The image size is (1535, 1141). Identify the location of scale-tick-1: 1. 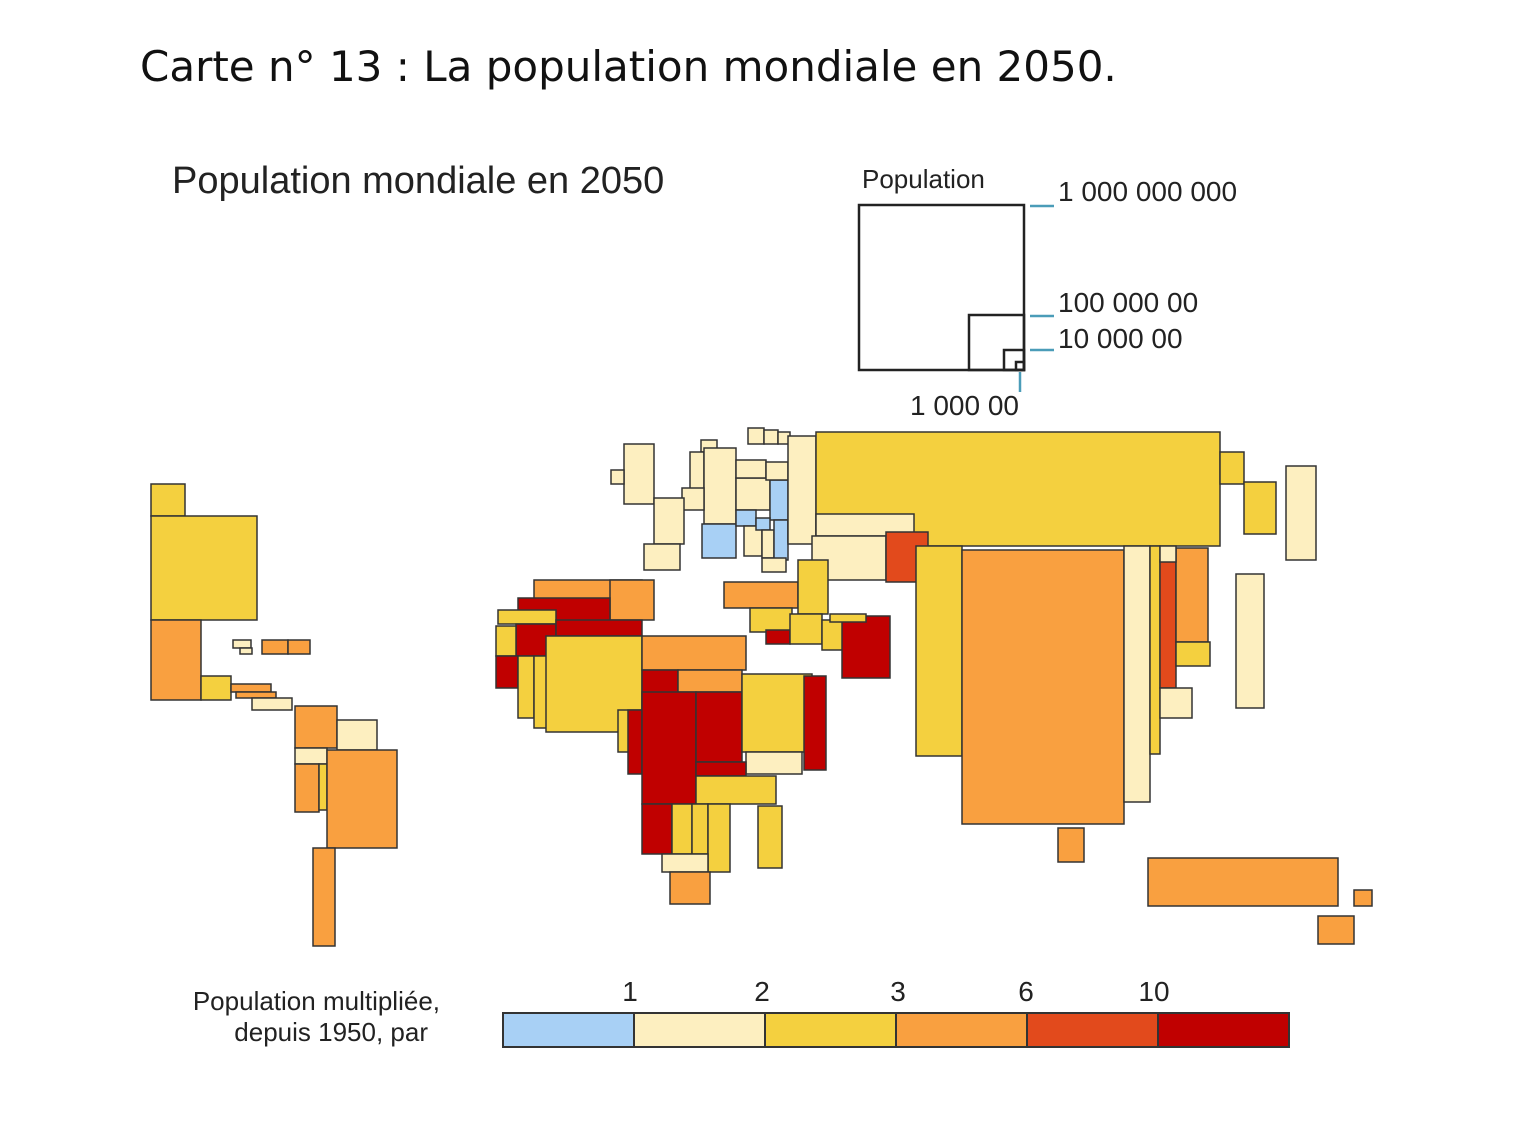
(630, 991).